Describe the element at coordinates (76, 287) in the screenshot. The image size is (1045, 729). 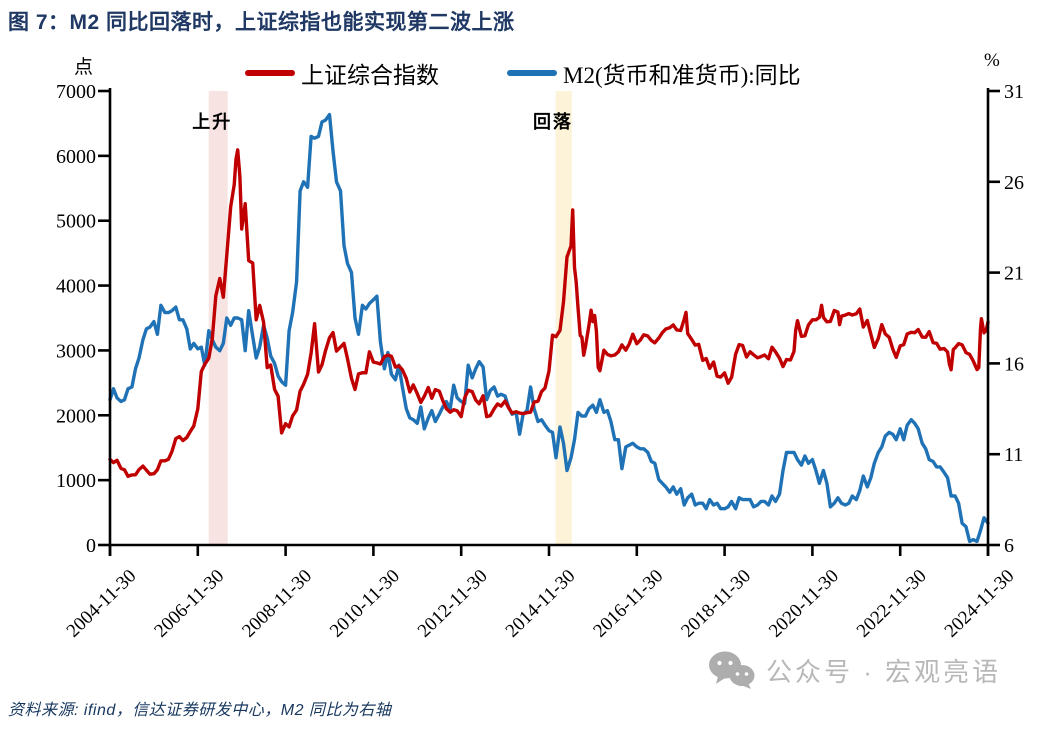
I see `left-tick-label: 4000` at that location.